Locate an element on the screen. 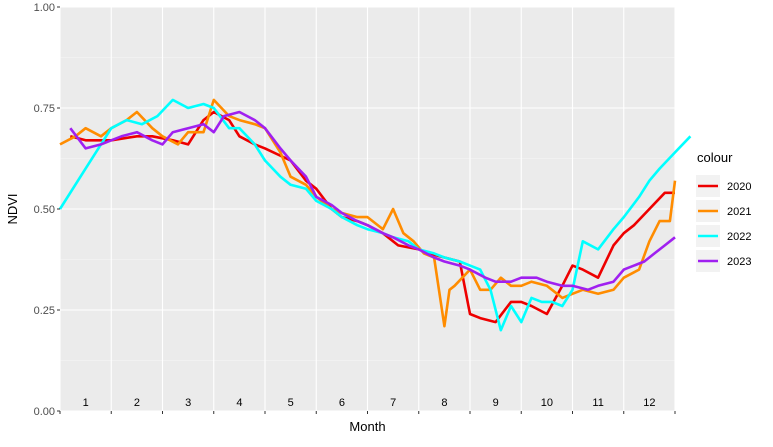  legend-label-2023: 2023 is located at coordinates (739, 262).